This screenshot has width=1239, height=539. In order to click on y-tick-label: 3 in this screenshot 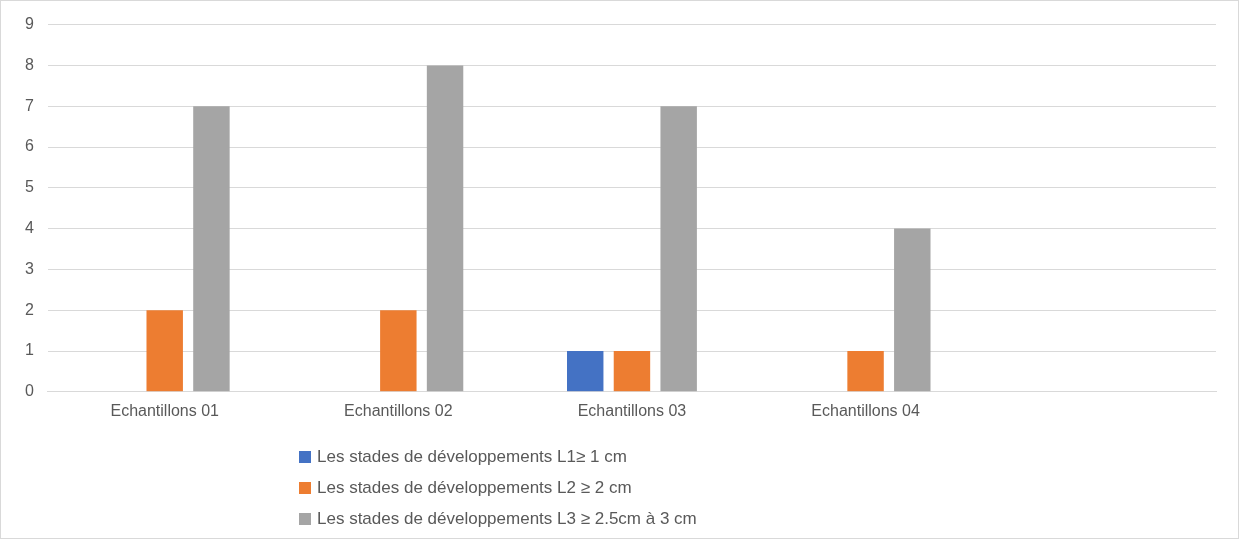, I will do `click(29, 268)`.